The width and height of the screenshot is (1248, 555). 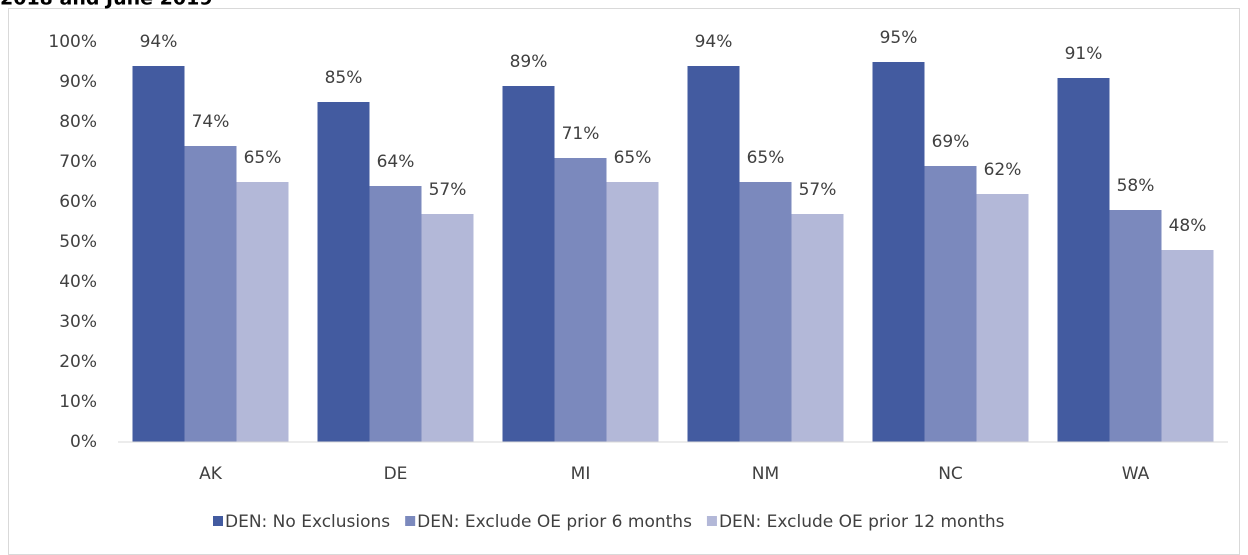 What do you see at coordinates (78, 82) in the screenshot?
I see `y-tick-label: 90%` at bounding box center [78, 82].